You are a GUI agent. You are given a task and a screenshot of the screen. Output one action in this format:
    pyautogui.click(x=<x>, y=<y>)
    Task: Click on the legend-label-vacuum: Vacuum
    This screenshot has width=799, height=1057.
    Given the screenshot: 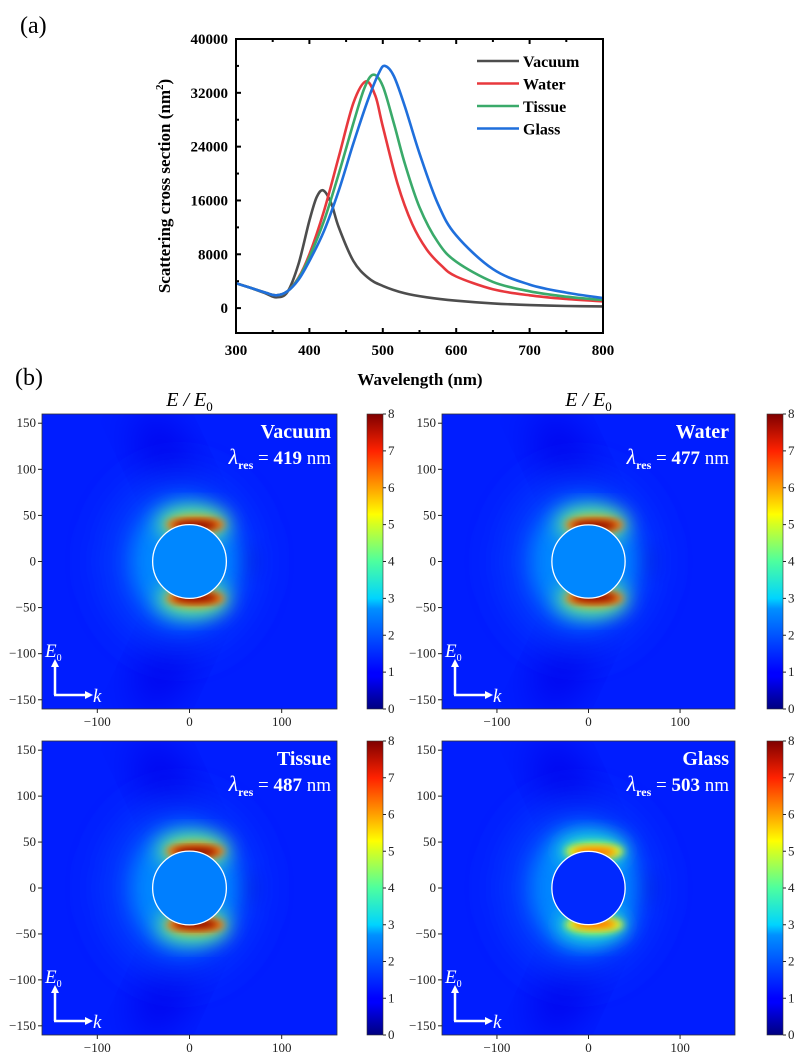 What is the action you would take?
    pyautogui.click(x=551, y=62)
    